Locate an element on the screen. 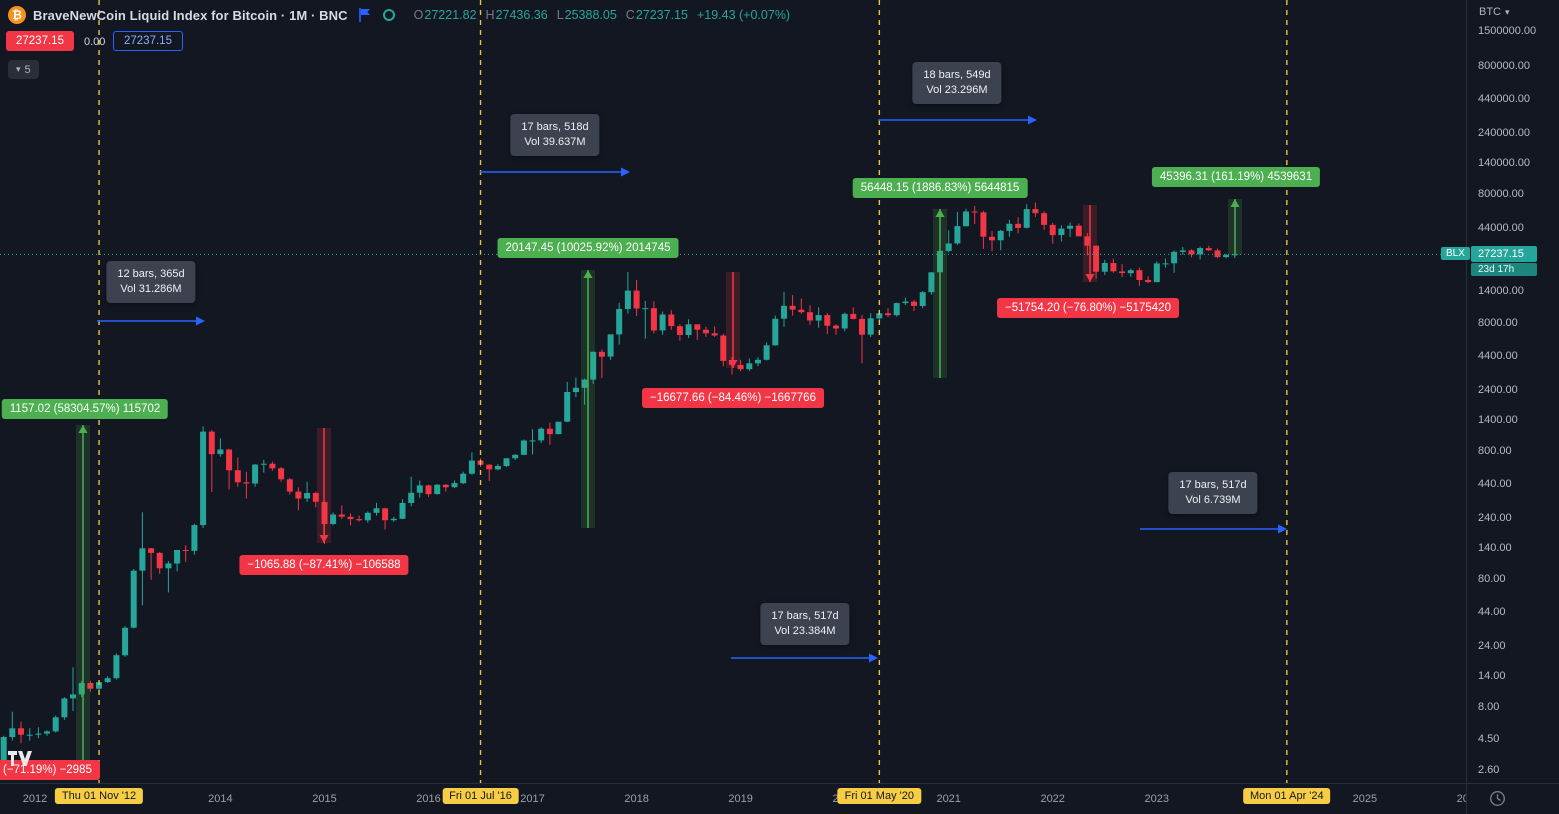  halving-date-tag: Fri 01 Jul '16 is located at coordinates (480, 796).